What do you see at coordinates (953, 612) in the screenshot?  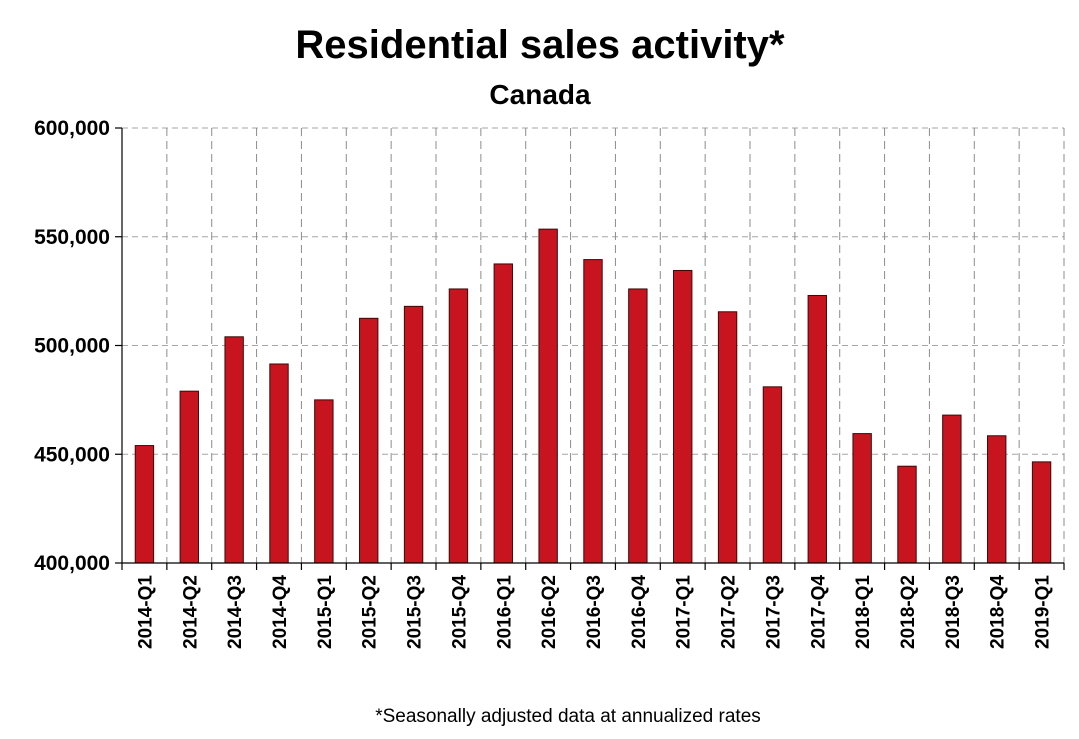 I see `x-tick-label: 2018-Q3` at bounding box center [953, 612].